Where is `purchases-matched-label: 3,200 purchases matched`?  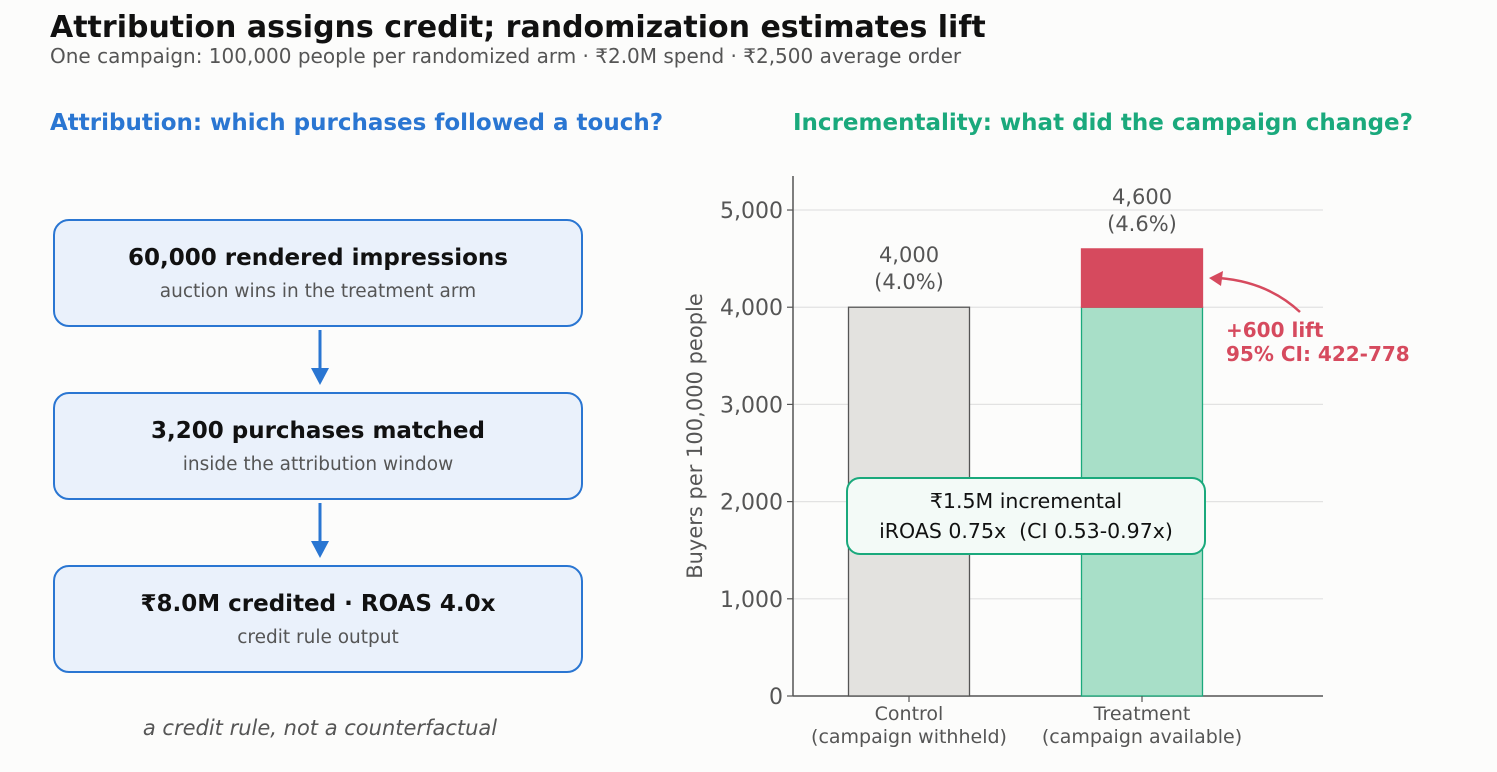
purchases-matched-label: 3,200 purchases matched is located at coordinates (317, 430).